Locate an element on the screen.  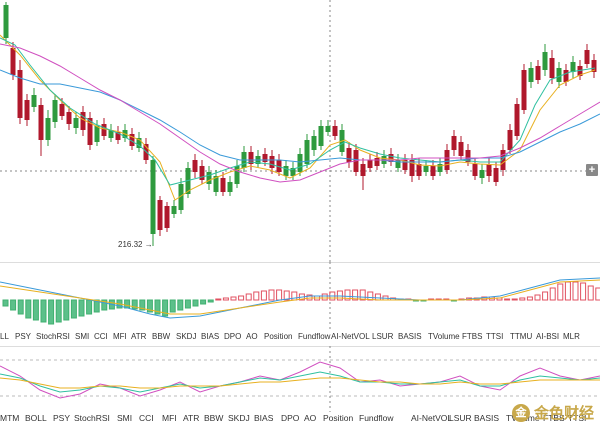
indicator-tab-lower-skdj: SKDJ is located at coordinates (239, 418).